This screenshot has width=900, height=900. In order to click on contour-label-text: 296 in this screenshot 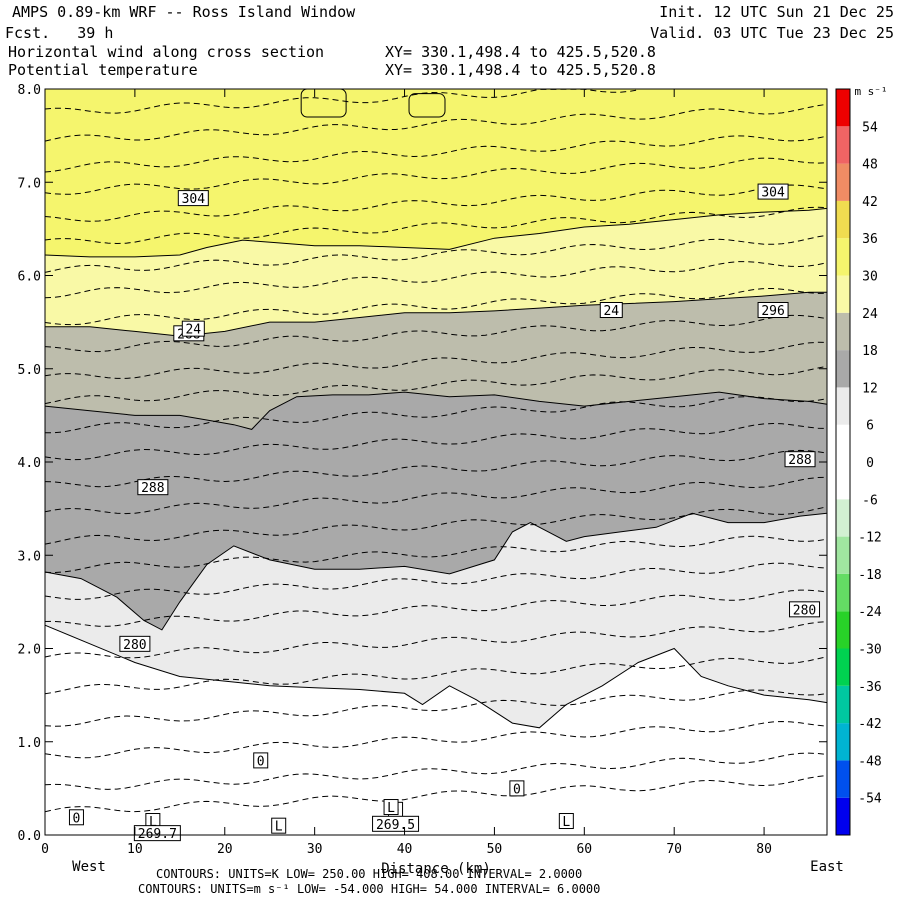, I will do `click(772, 311)`.